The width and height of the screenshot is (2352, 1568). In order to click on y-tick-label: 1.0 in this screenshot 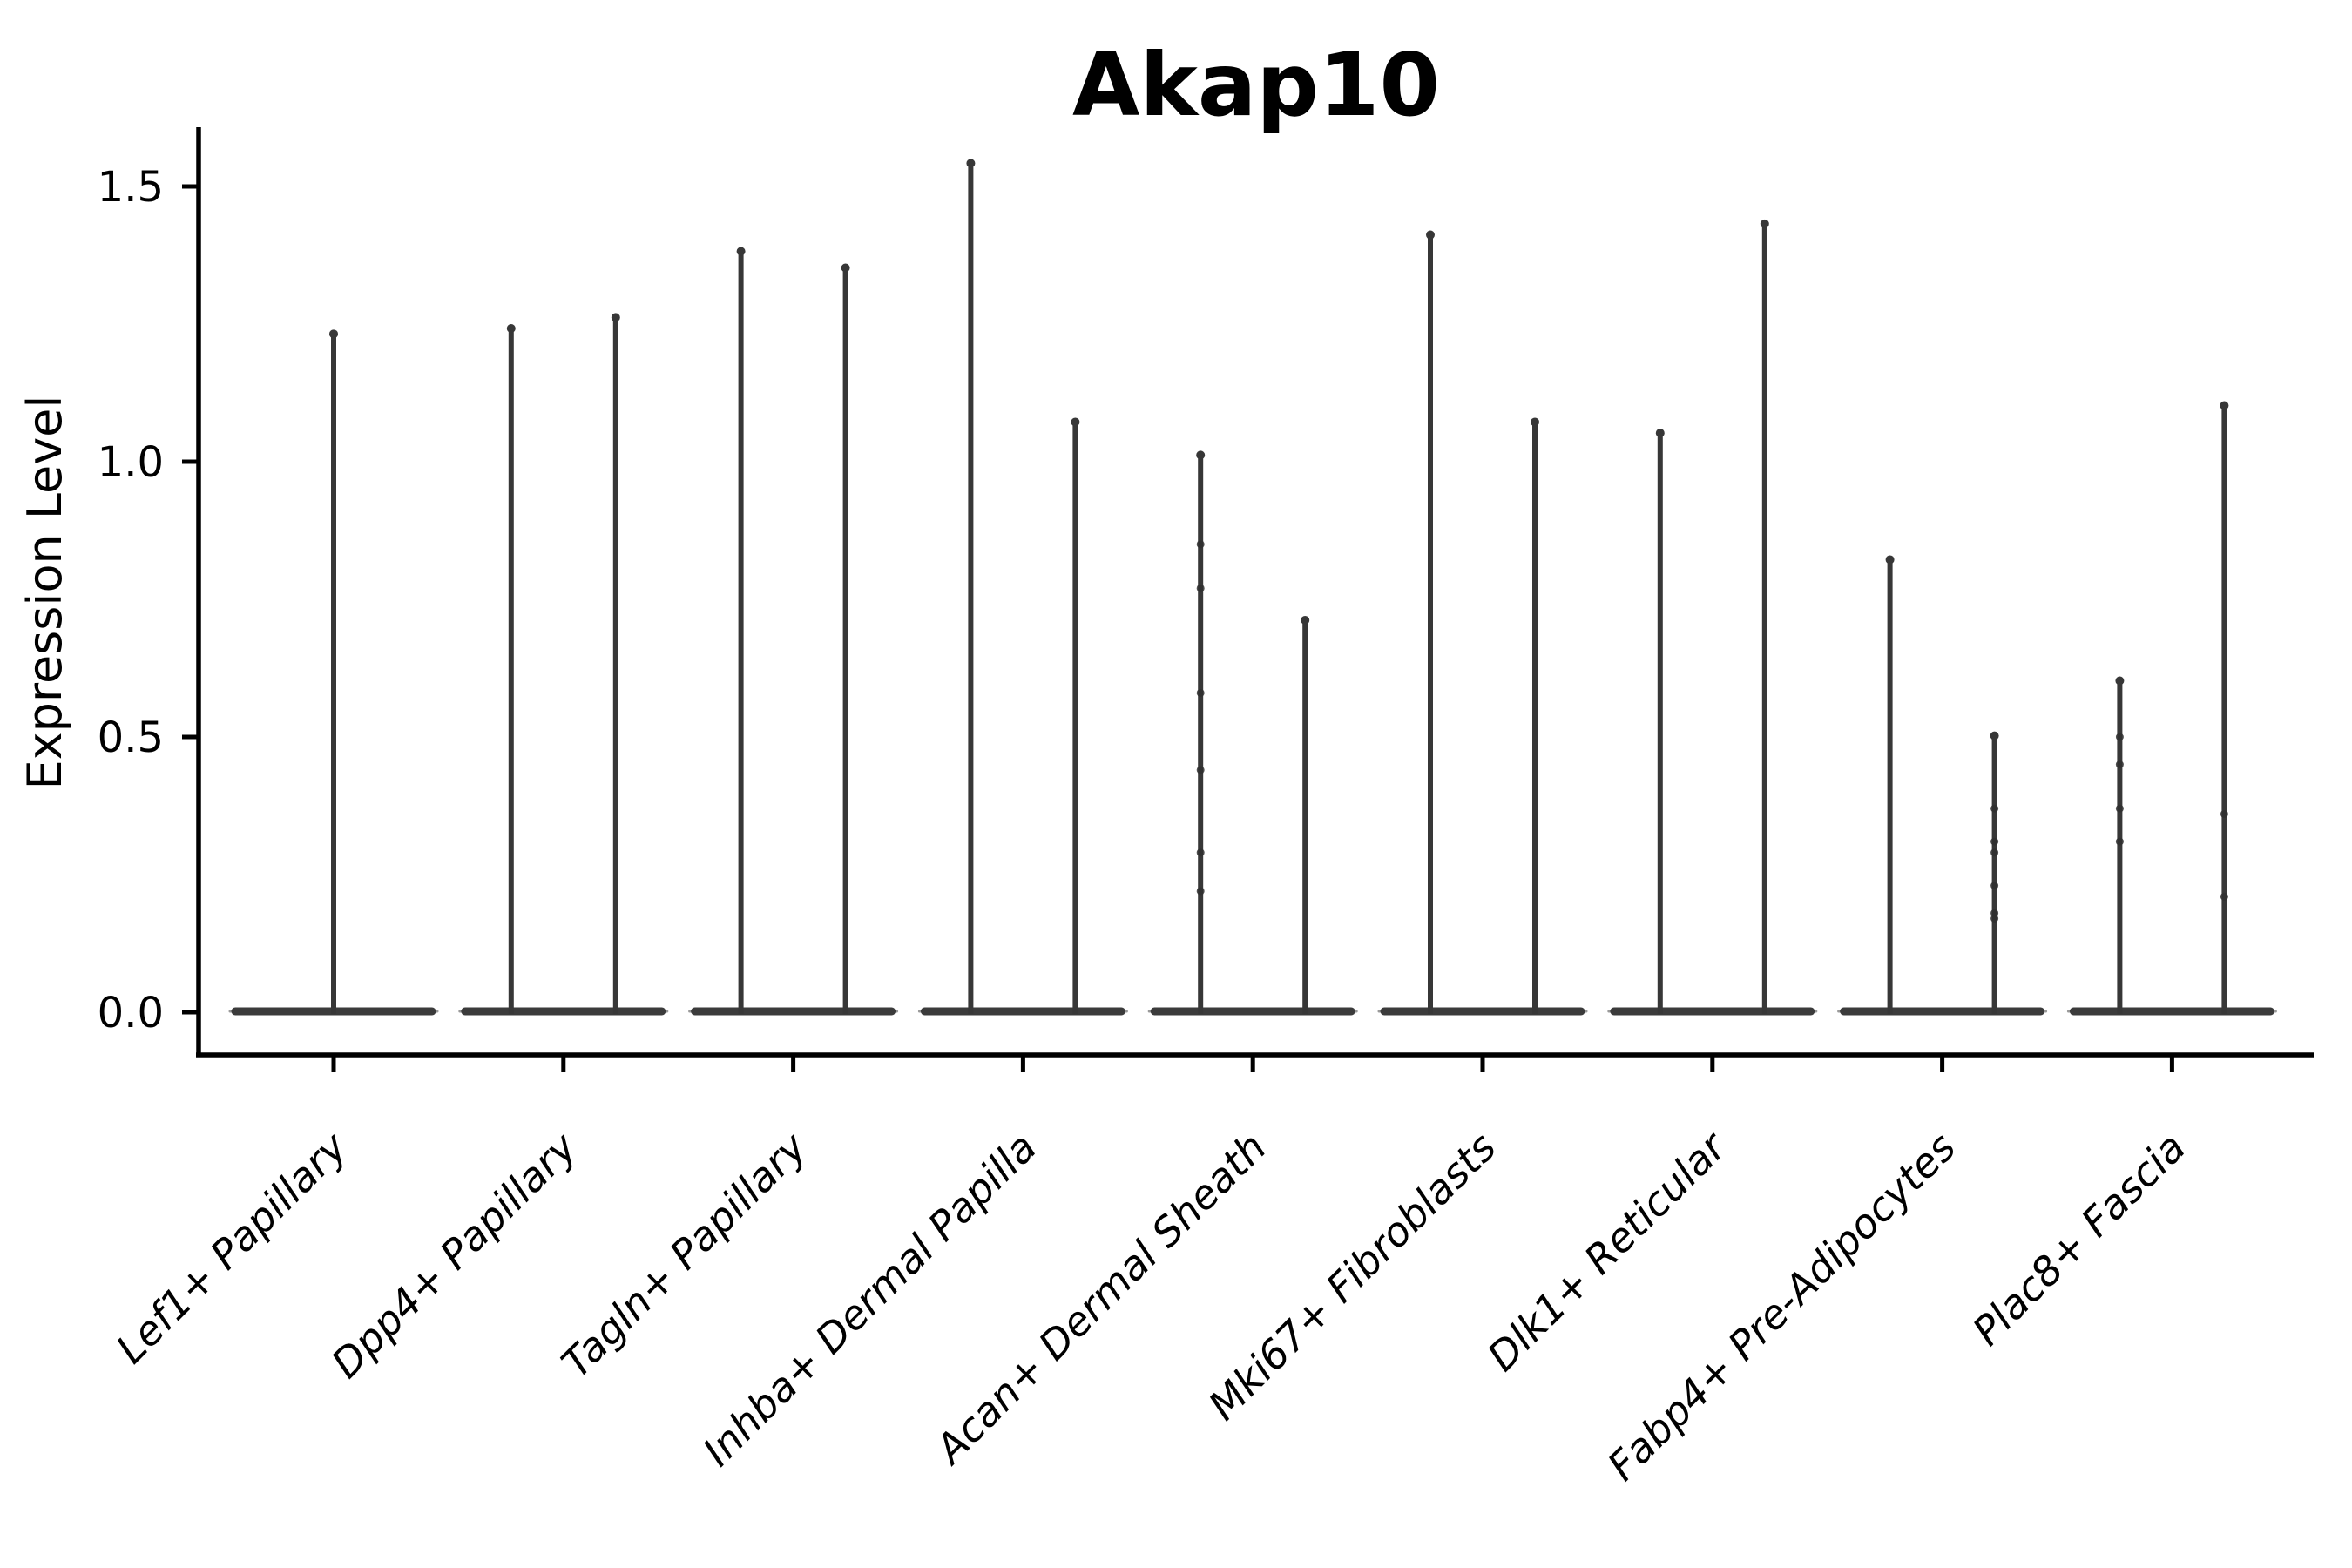, I will do `click(131, 462)`.